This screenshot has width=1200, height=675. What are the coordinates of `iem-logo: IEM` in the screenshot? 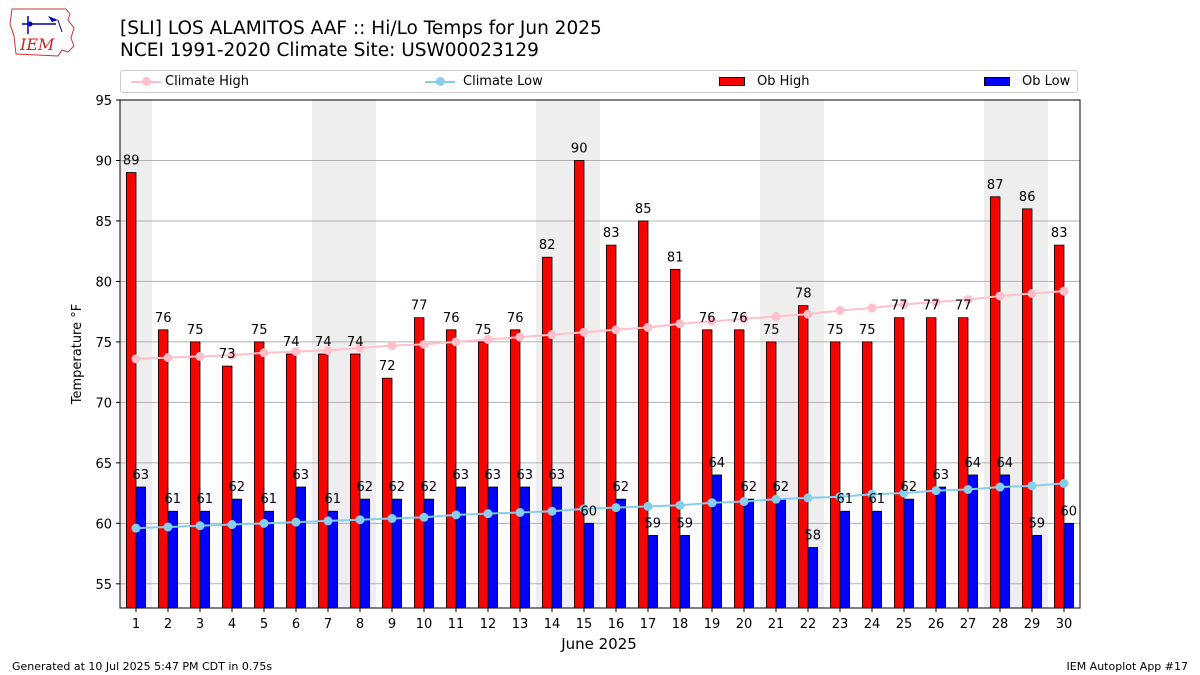 It's located at (42, 32).